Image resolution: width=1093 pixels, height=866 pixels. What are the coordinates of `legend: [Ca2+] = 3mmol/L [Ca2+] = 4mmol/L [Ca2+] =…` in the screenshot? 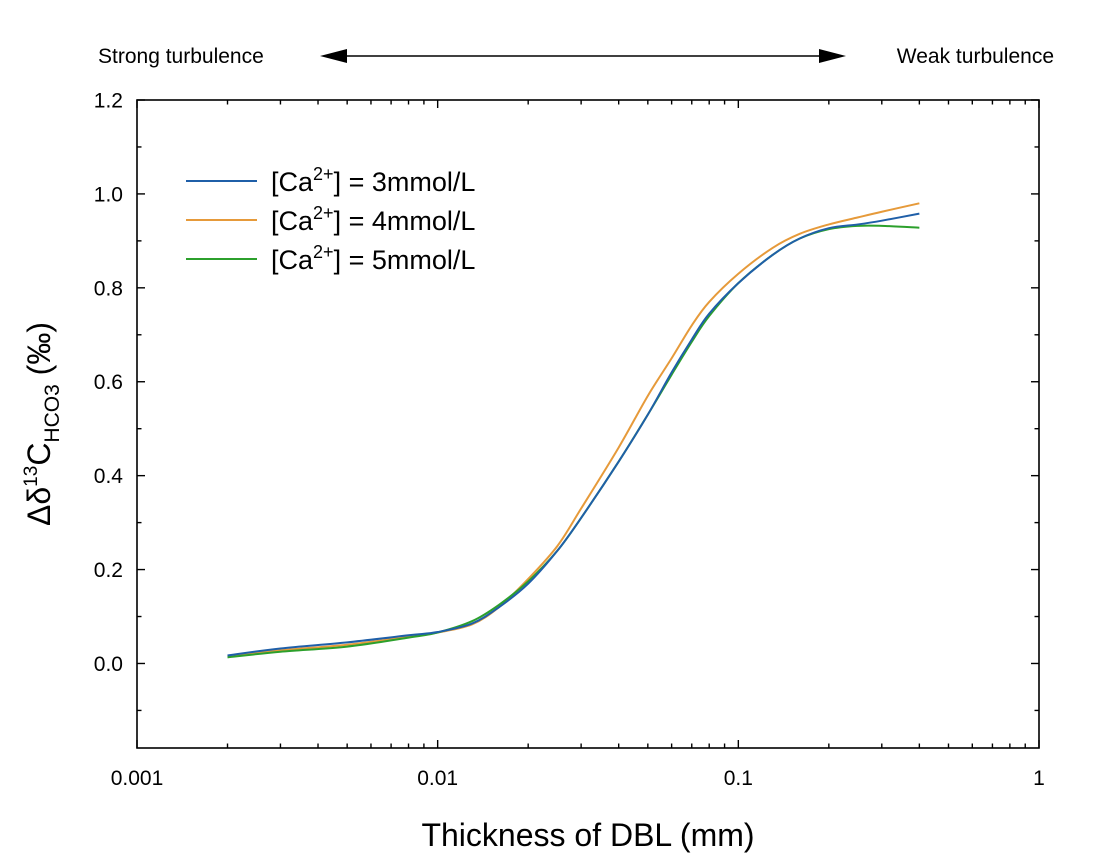 It's located at (330, 219).